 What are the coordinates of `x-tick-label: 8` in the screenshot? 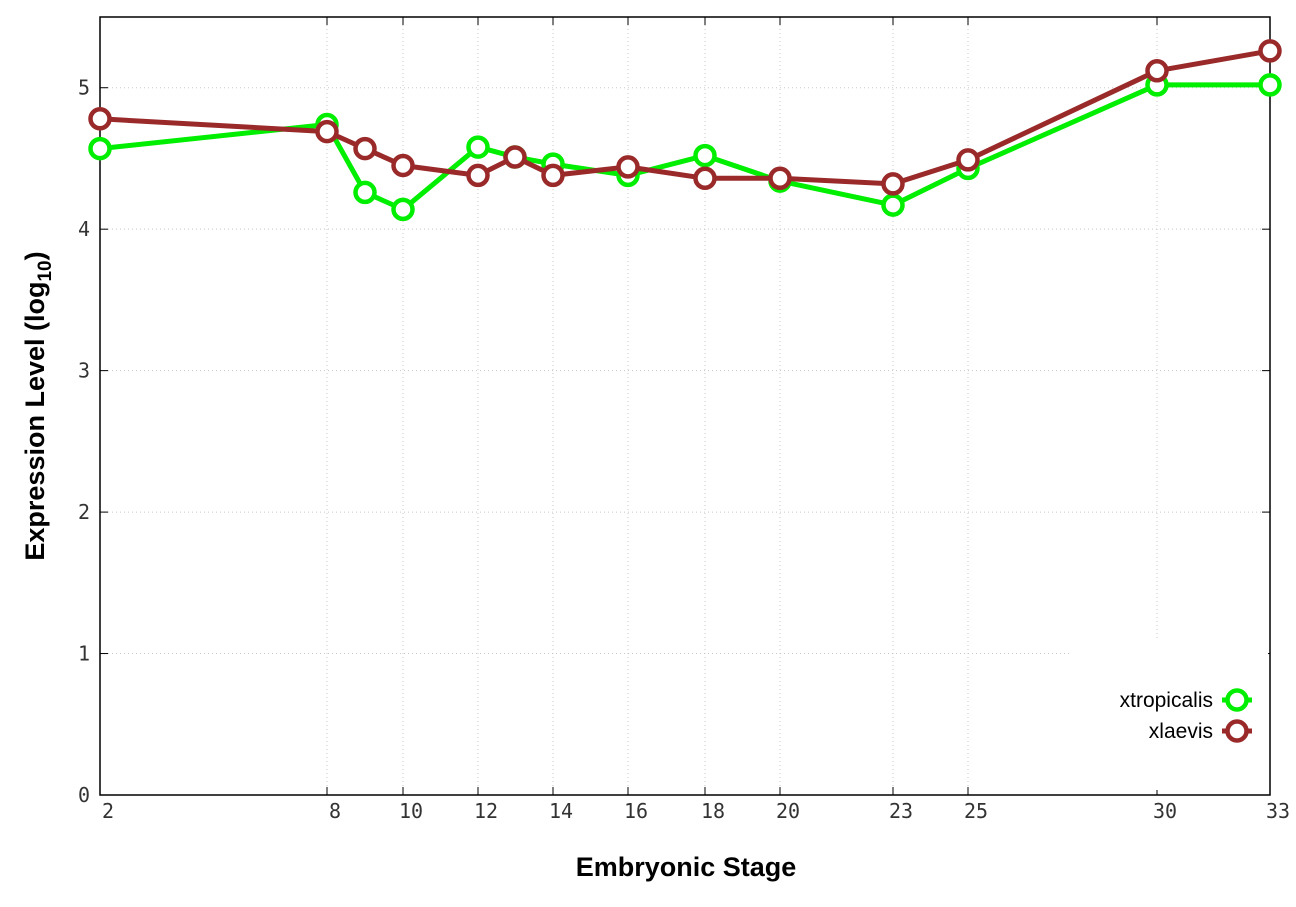 It's located at (335, 811).